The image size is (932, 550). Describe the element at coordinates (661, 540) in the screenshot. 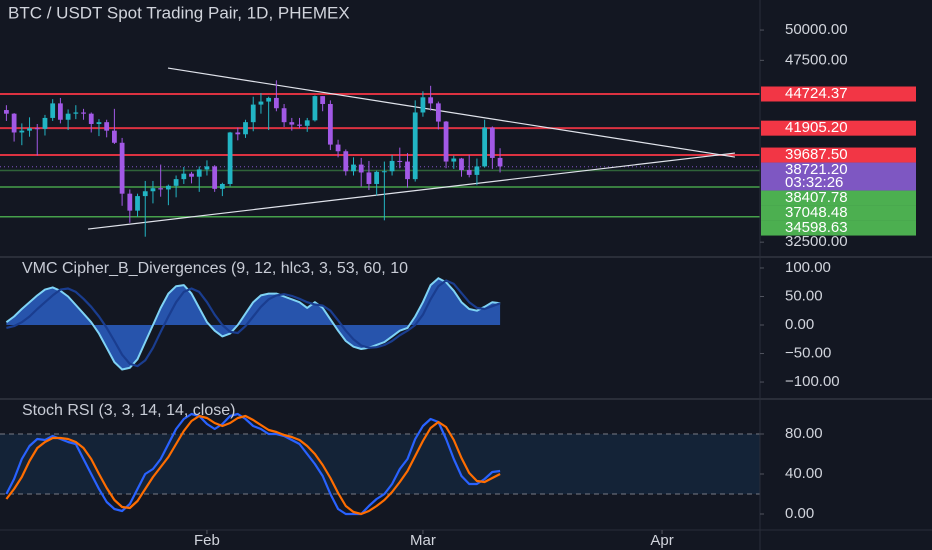

I see `x-tick-label: Apr` at that location.